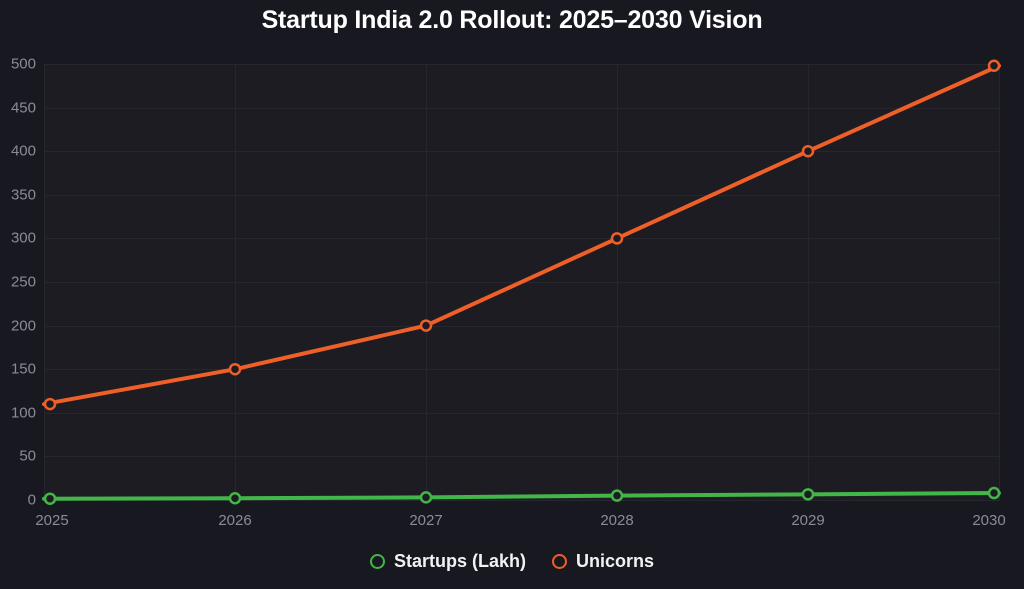 Image resolution: width=1024 pixels, height=589 pixels. What do you see at coordinates (615, 561) in the screenshot?
I see `legend-item-label: Unicorns` at bounding box center [615, 561].